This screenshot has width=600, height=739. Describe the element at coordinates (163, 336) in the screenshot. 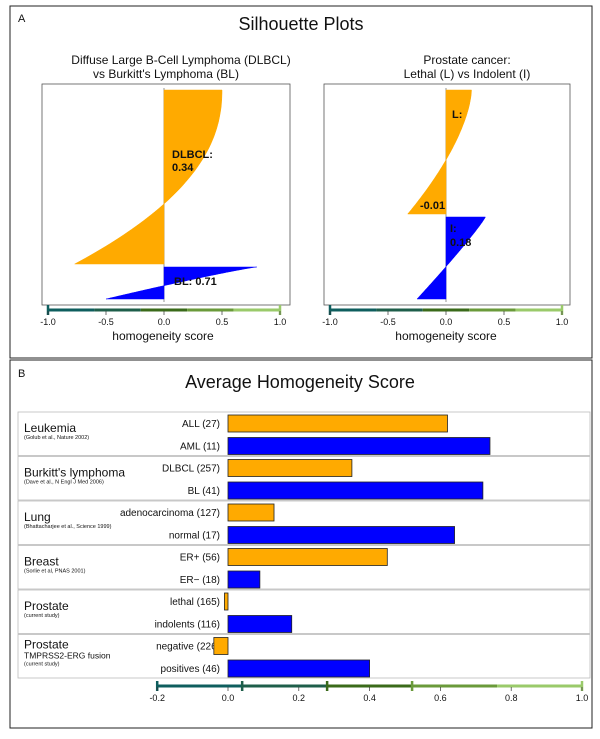

I see `silhouette-left-xlabel: homogeneity score` at that location.